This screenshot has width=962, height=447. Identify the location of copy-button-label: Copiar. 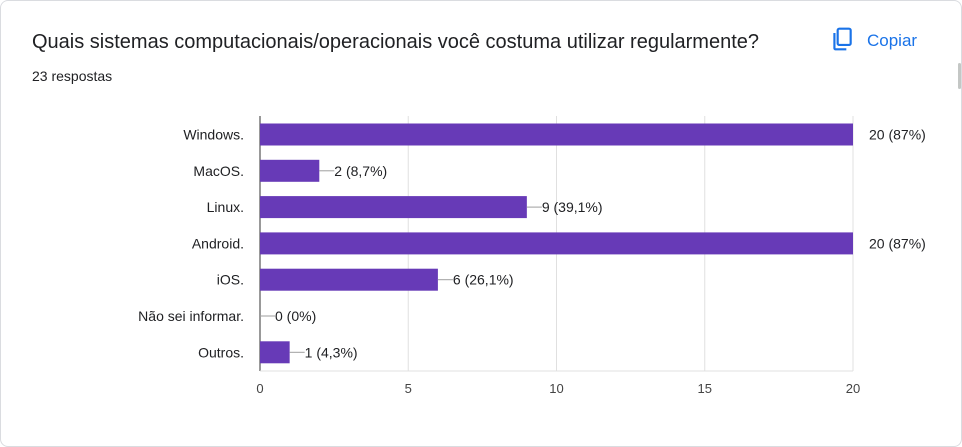
(892, 40).